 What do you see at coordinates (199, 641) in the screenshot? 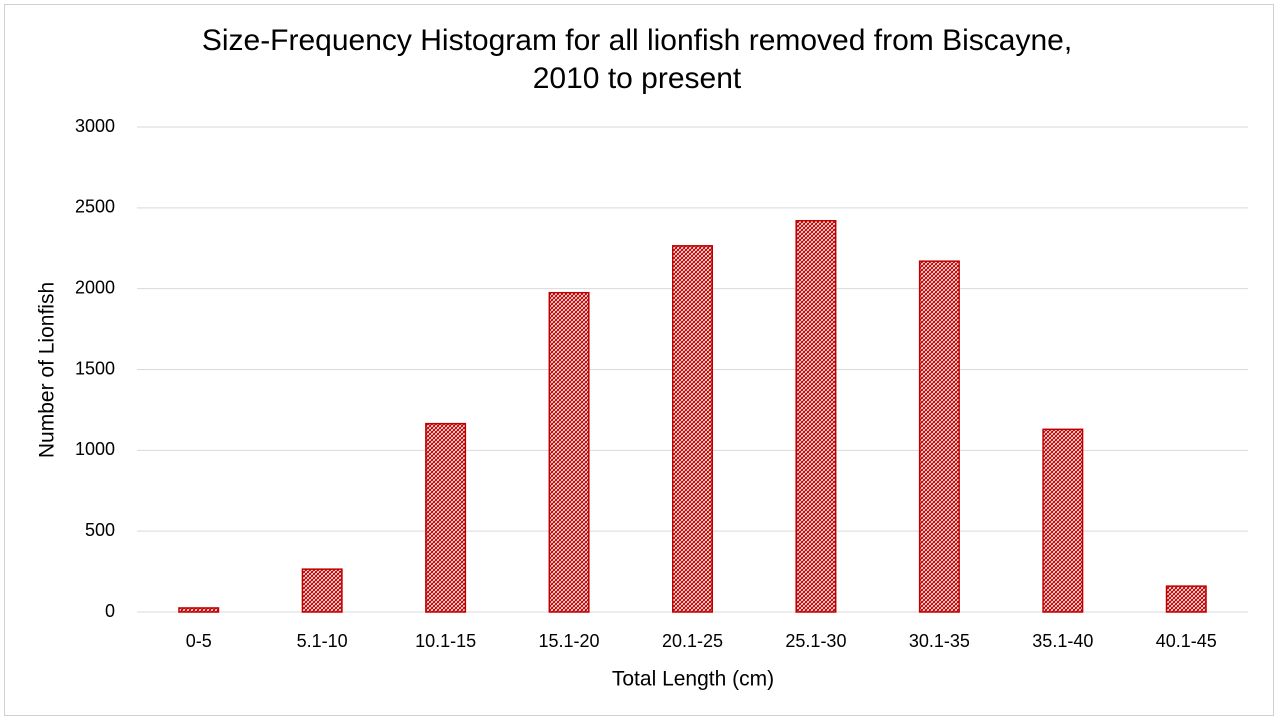
I see `x-tick-label: 0-5` at bounding box center [199, 641].